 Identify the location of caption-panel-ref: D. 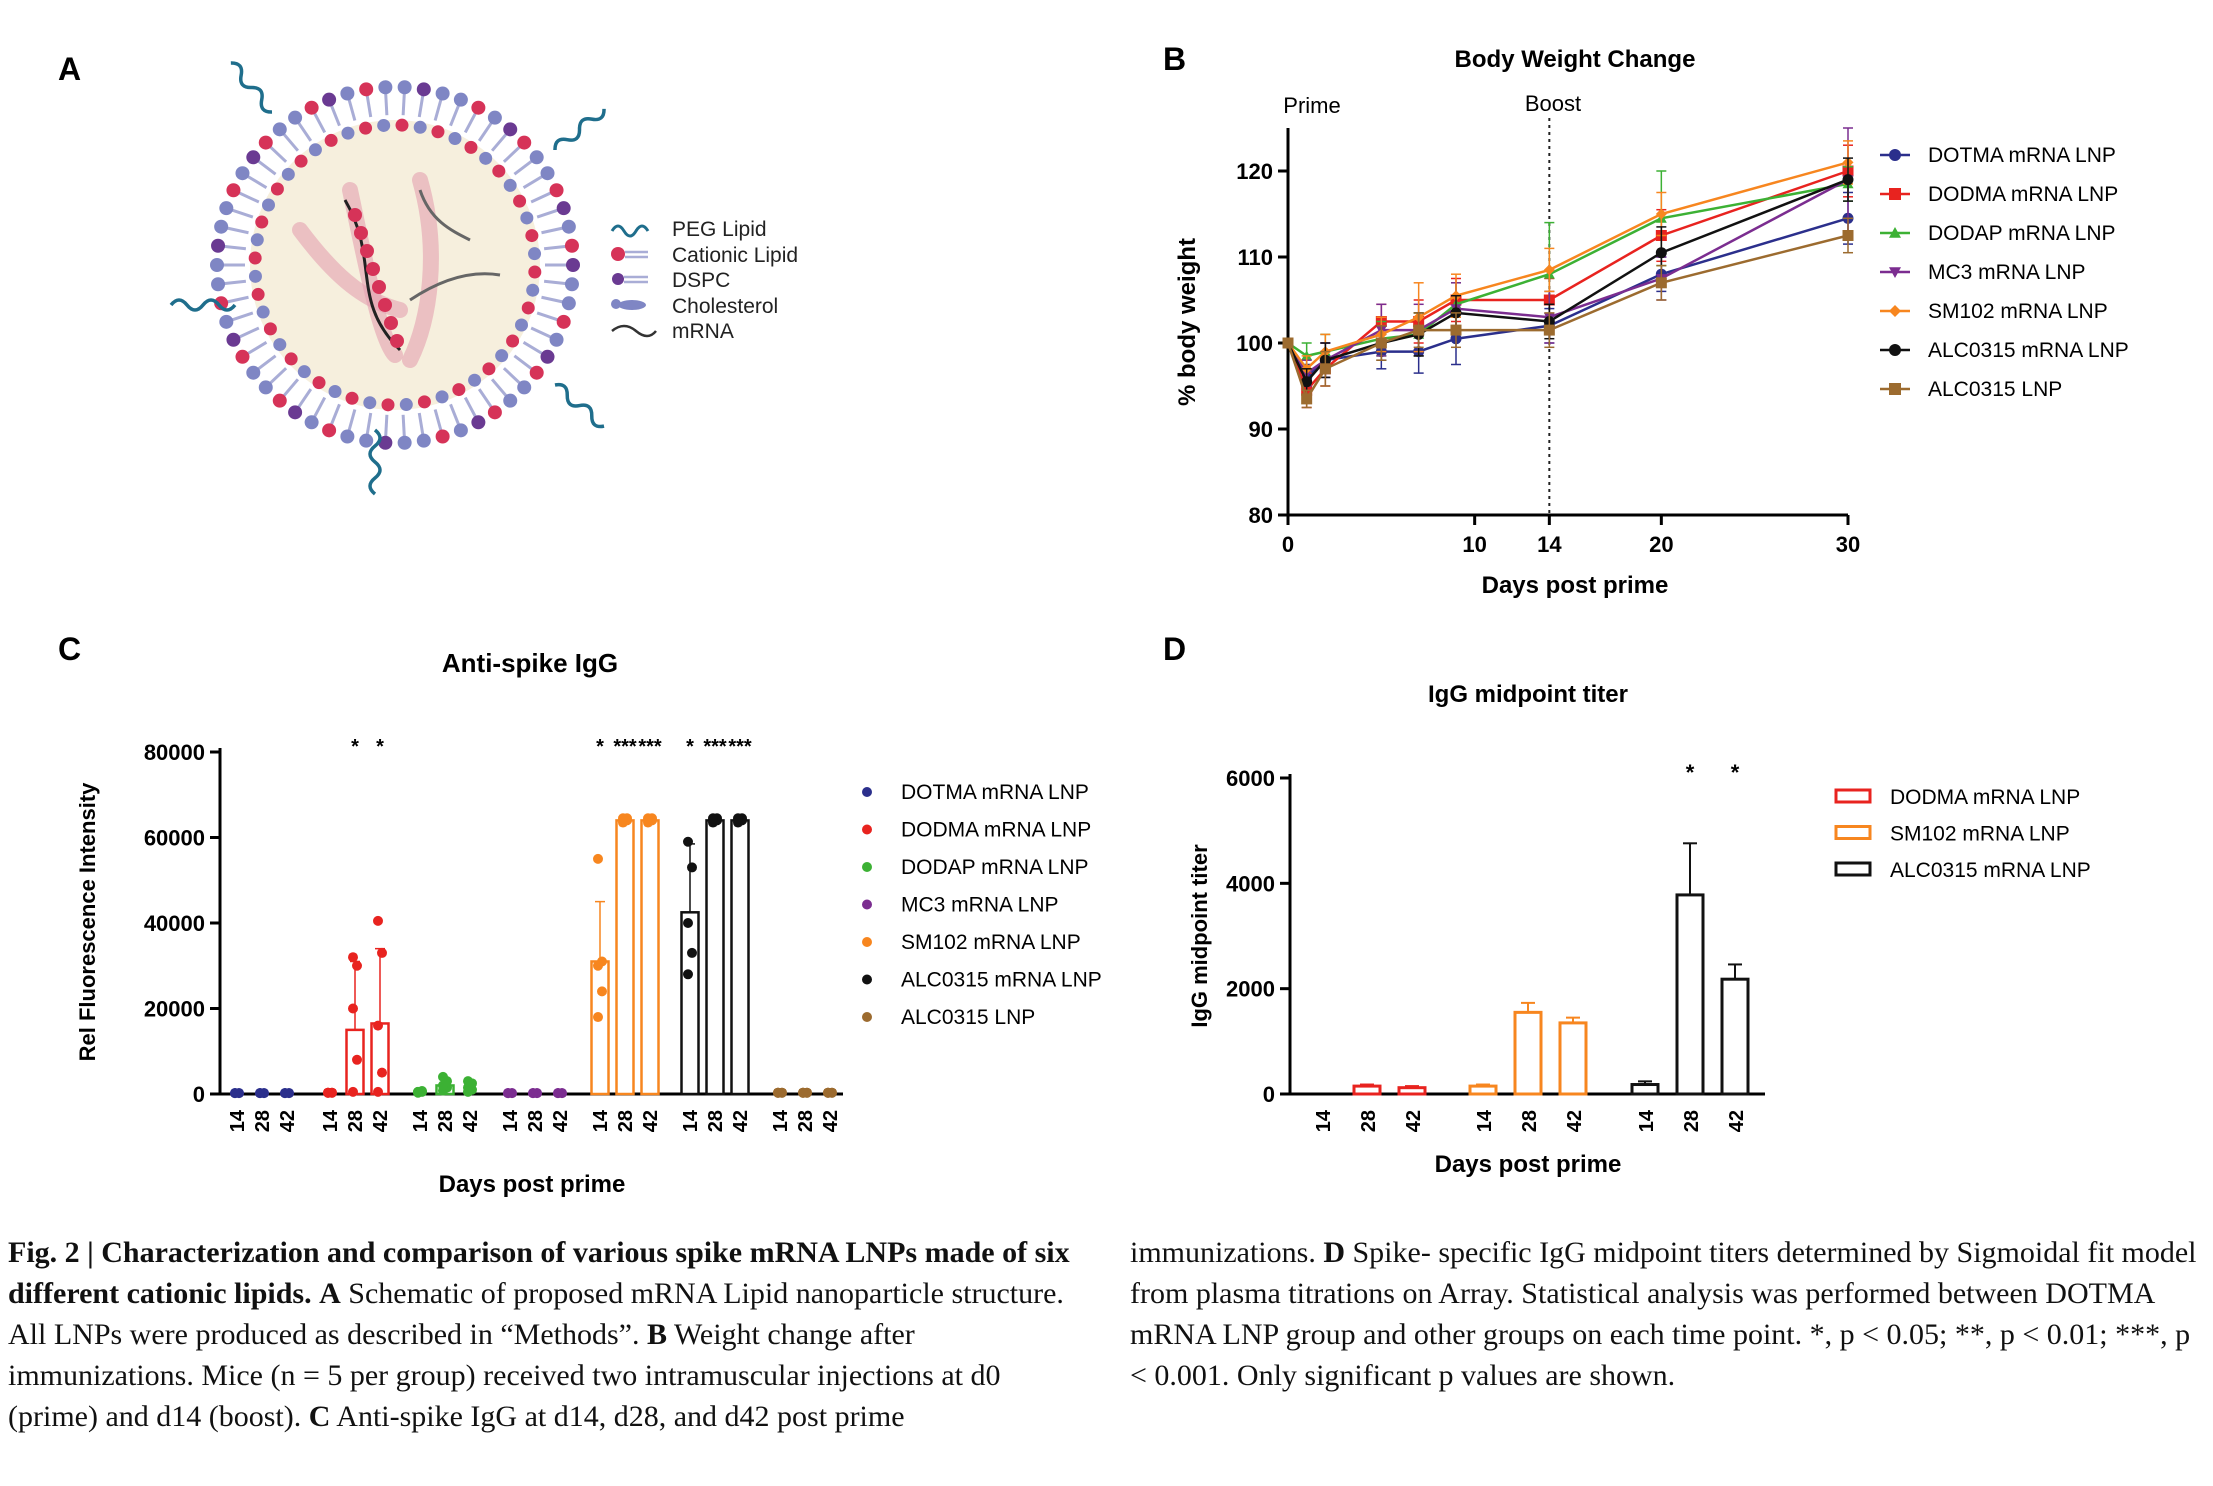
(1334, 1252).